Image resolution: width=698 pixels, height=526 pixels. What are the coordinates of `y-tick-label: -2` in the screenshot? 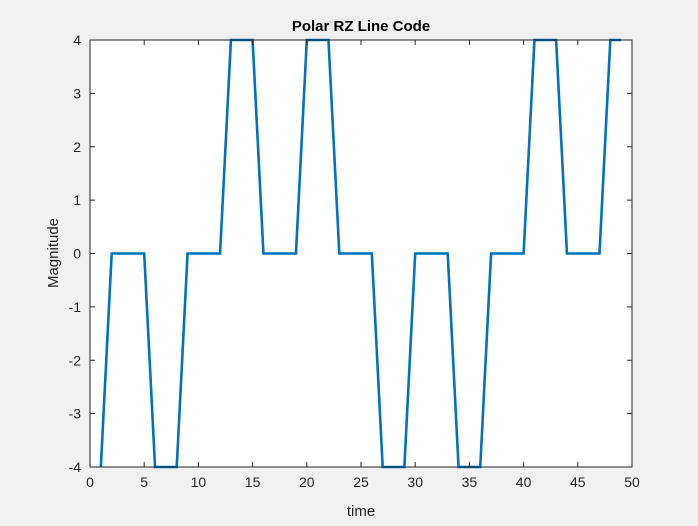 It's located at (75, 360).